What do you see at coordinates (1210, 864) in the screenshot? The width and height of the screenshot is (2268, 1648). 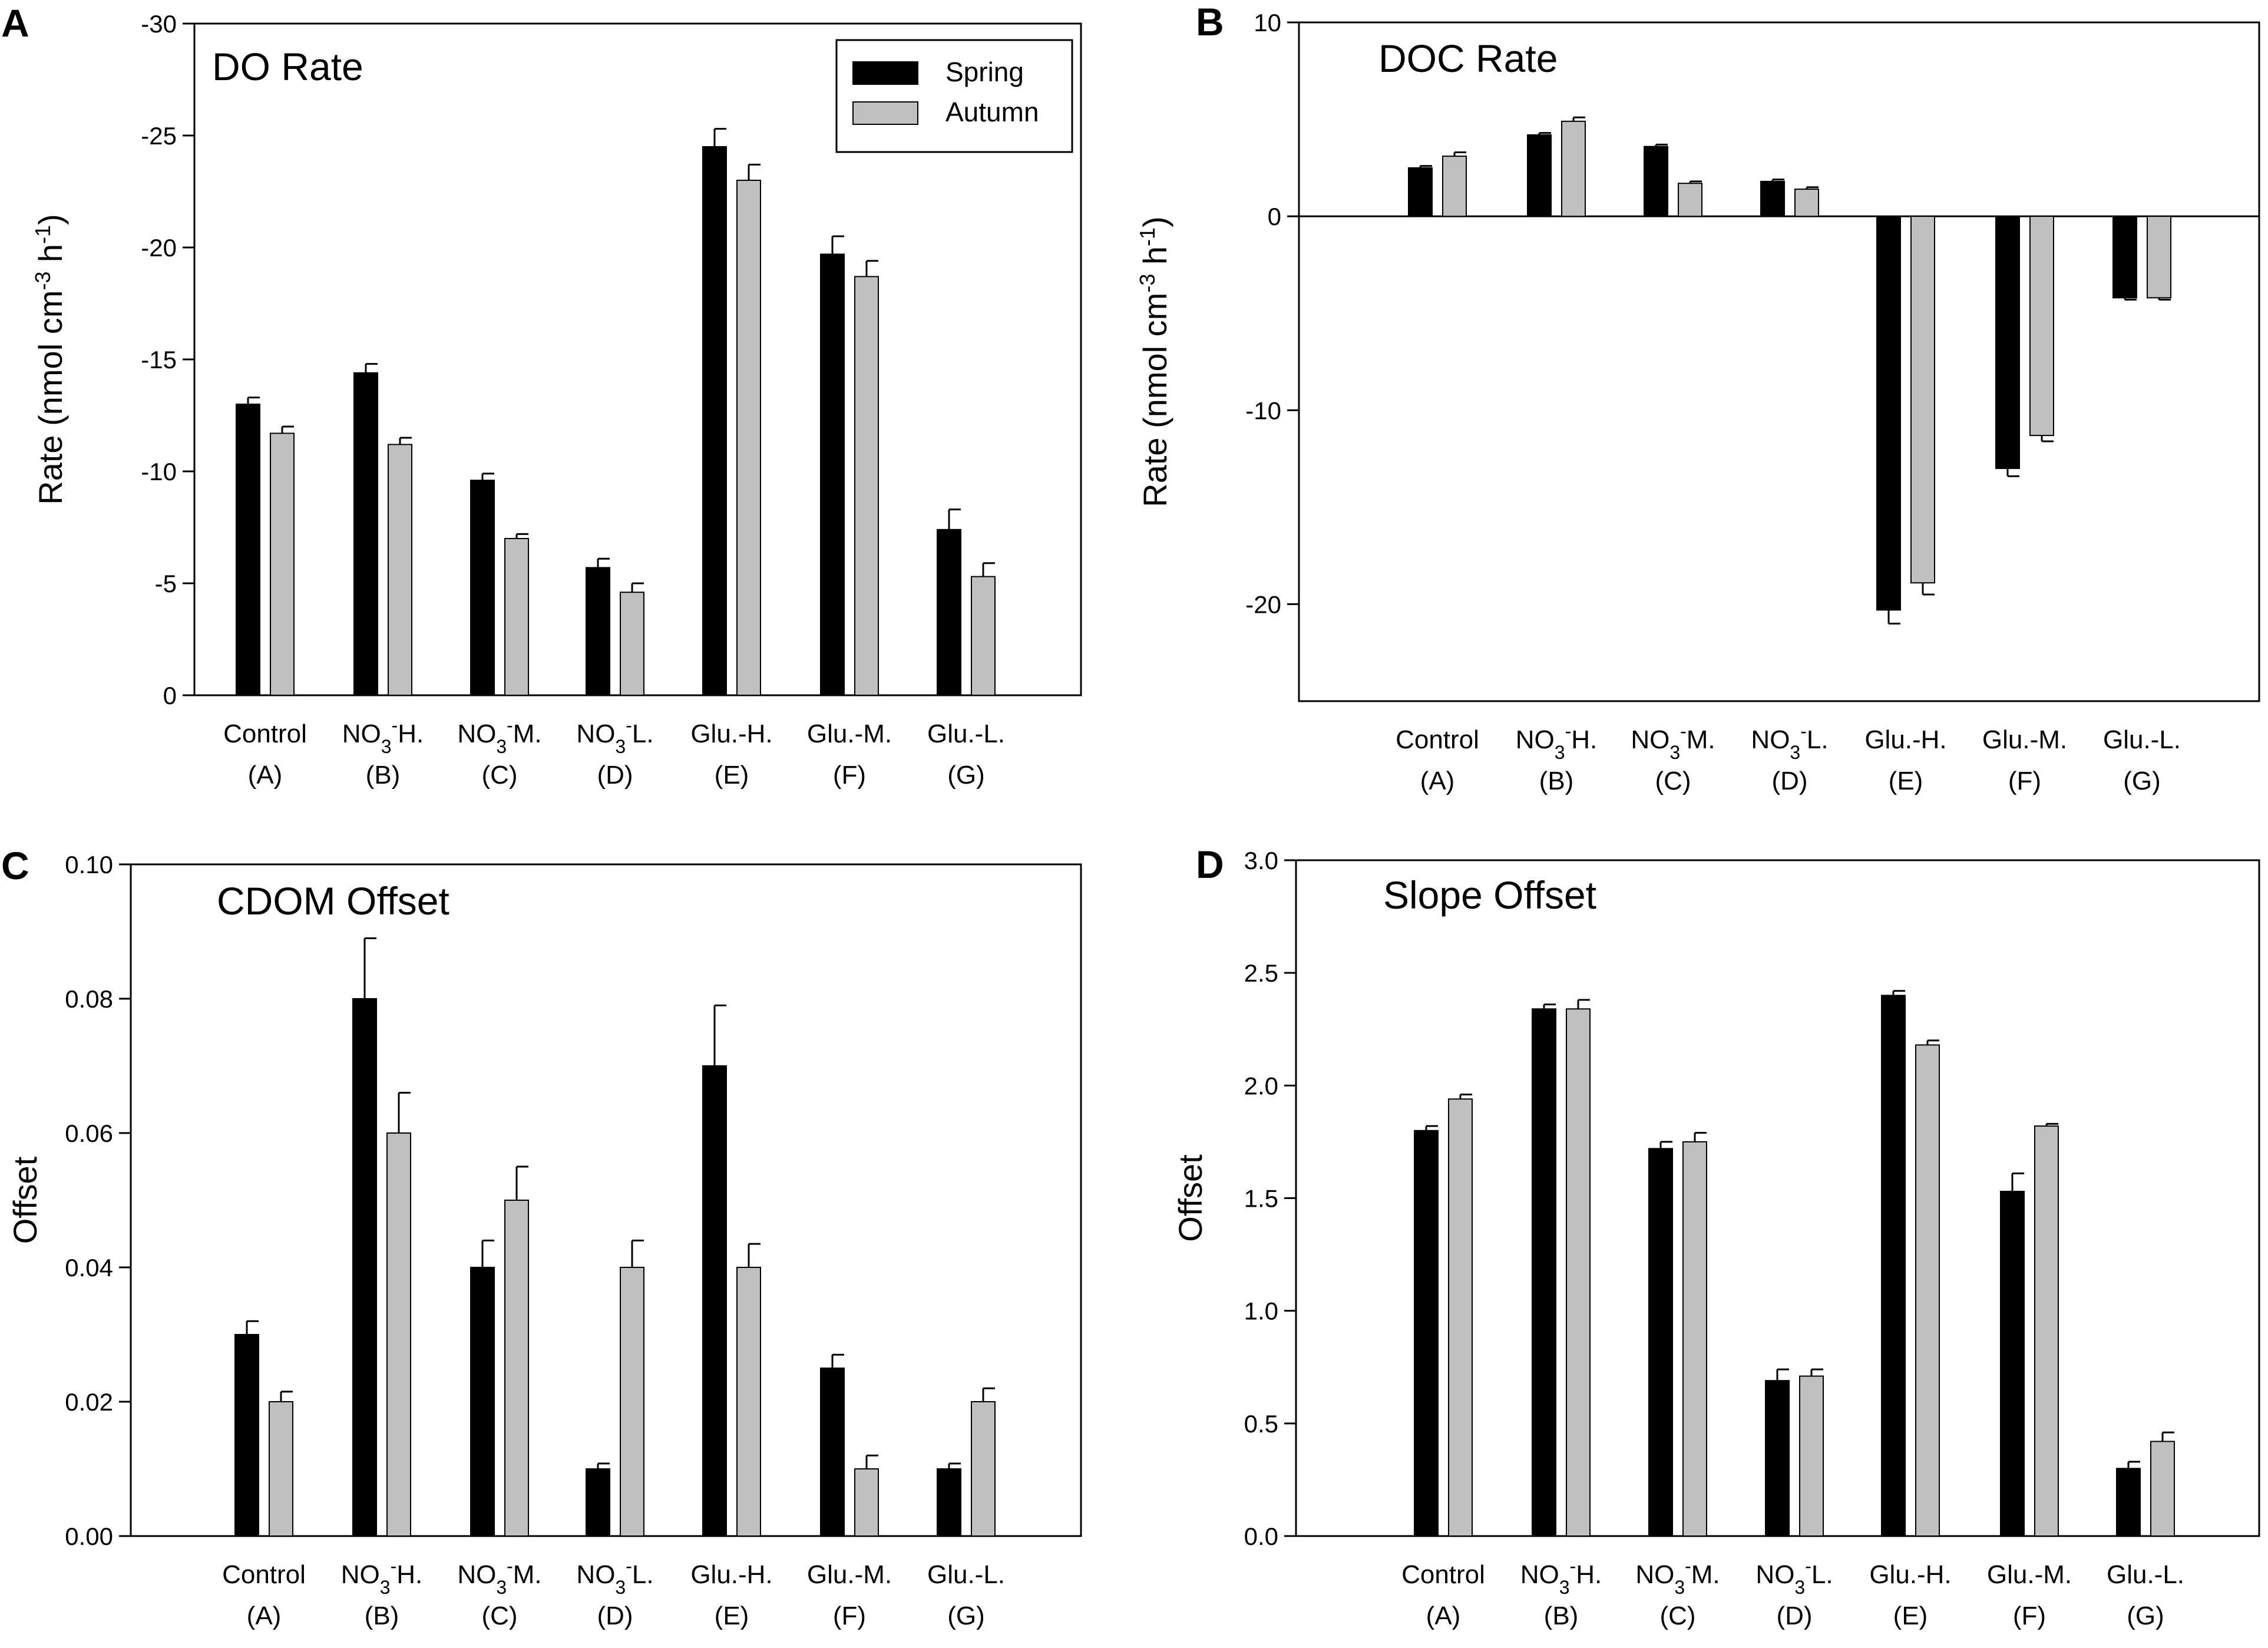 I see `panel-letter: D` at bounding box center [1210, 864].